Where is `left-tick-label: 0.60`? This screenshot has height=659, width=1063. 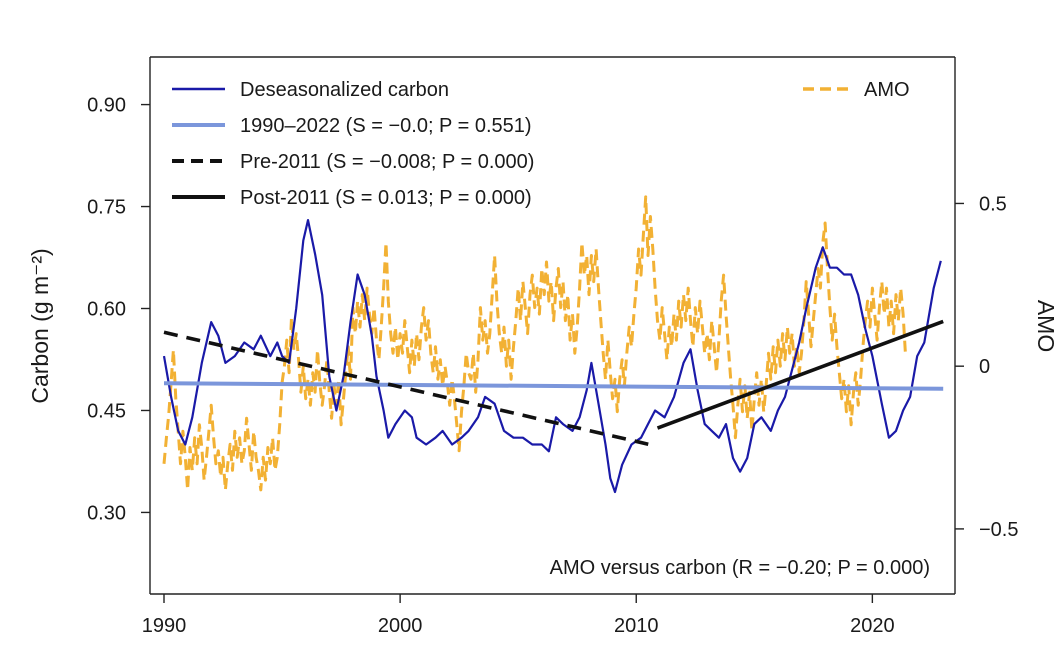
left-tick-label: 0.60 is located at coordinates (106, 310).